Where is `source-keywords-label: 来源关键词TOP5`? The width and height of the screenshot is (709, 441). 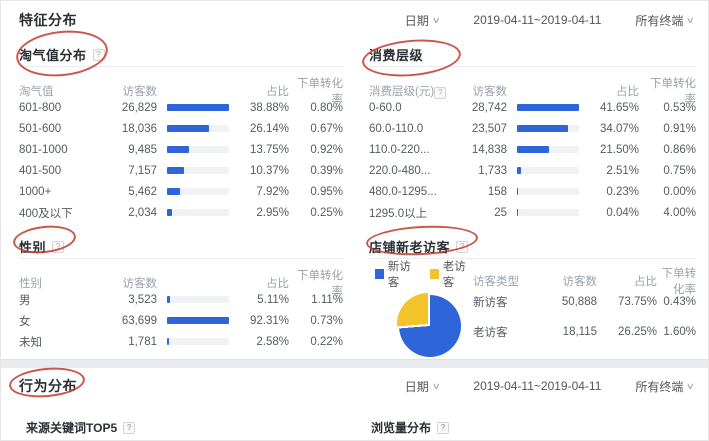 source-keywords-label: 来源关键词TOP5 is located at coordinates (72, 428).